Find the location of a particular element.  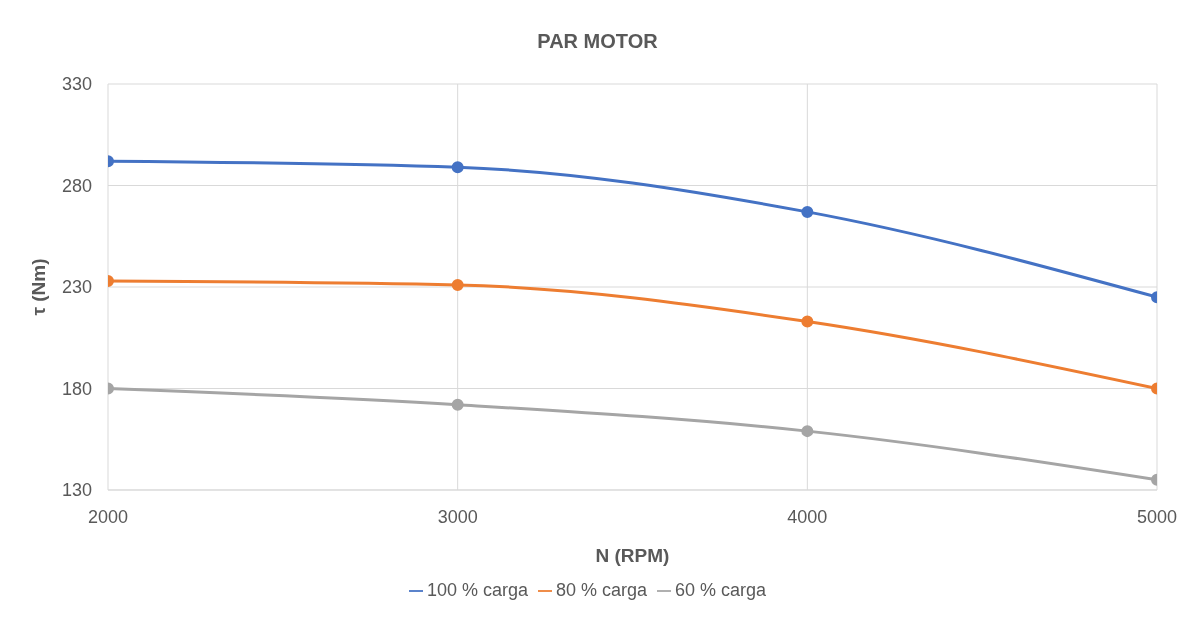

legend-label: 60 % carga is located at coordinates (721, 590).